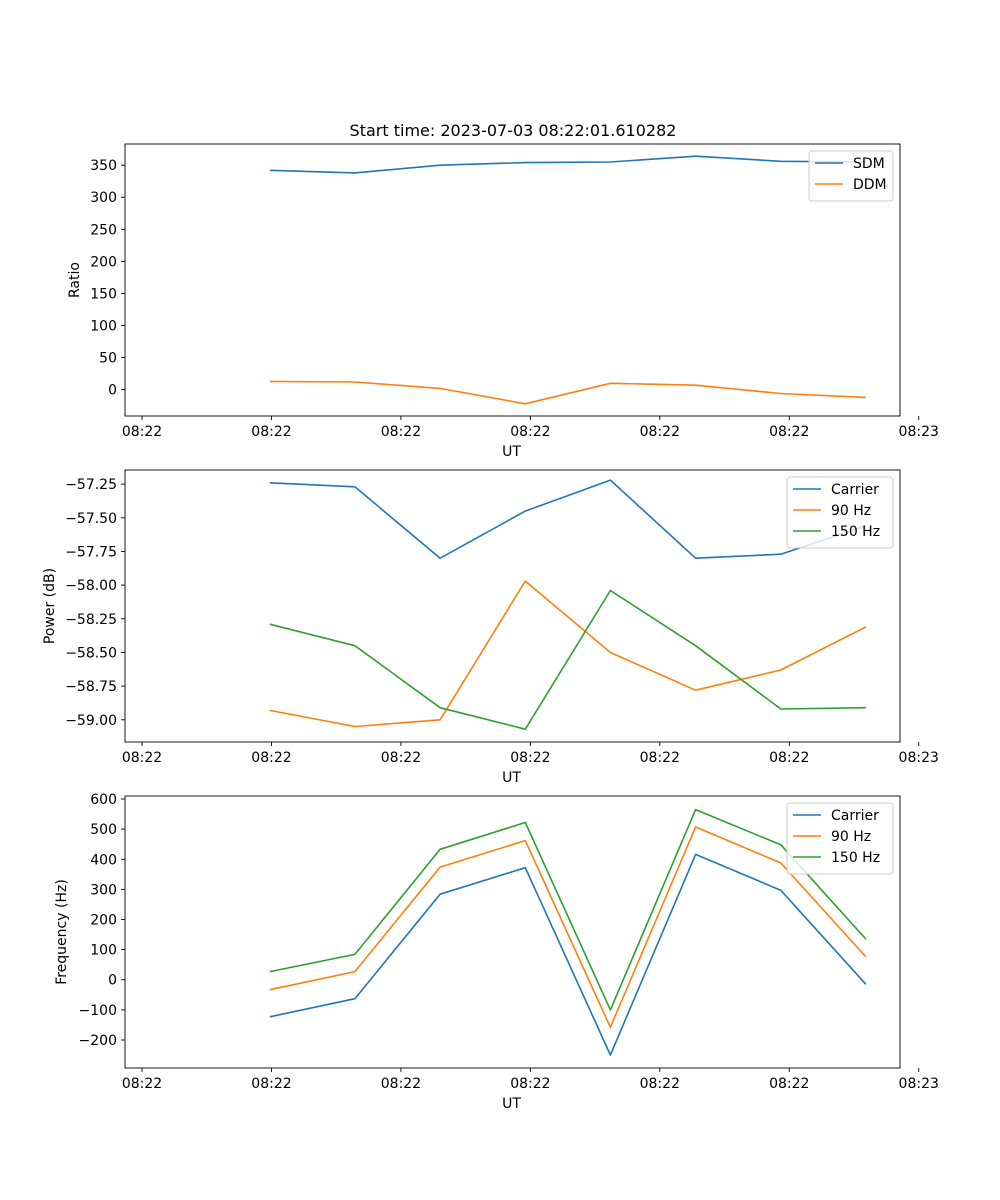 The height and width of the screenshot is (1200, 1000). What do you see at coordinates (870, 185) in the screenshot?
I see `legend-label-ddm: DDM` at bounding box center [870, 185].